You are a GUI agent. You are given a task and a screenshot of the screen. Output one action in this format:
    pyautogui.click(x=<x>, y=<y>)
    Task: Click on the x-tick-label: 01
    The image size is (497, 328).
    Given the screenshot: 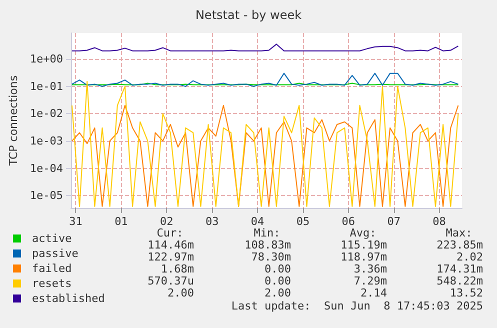 What is the action you would take?
    pyautogui.click(x=121, y=221)
    